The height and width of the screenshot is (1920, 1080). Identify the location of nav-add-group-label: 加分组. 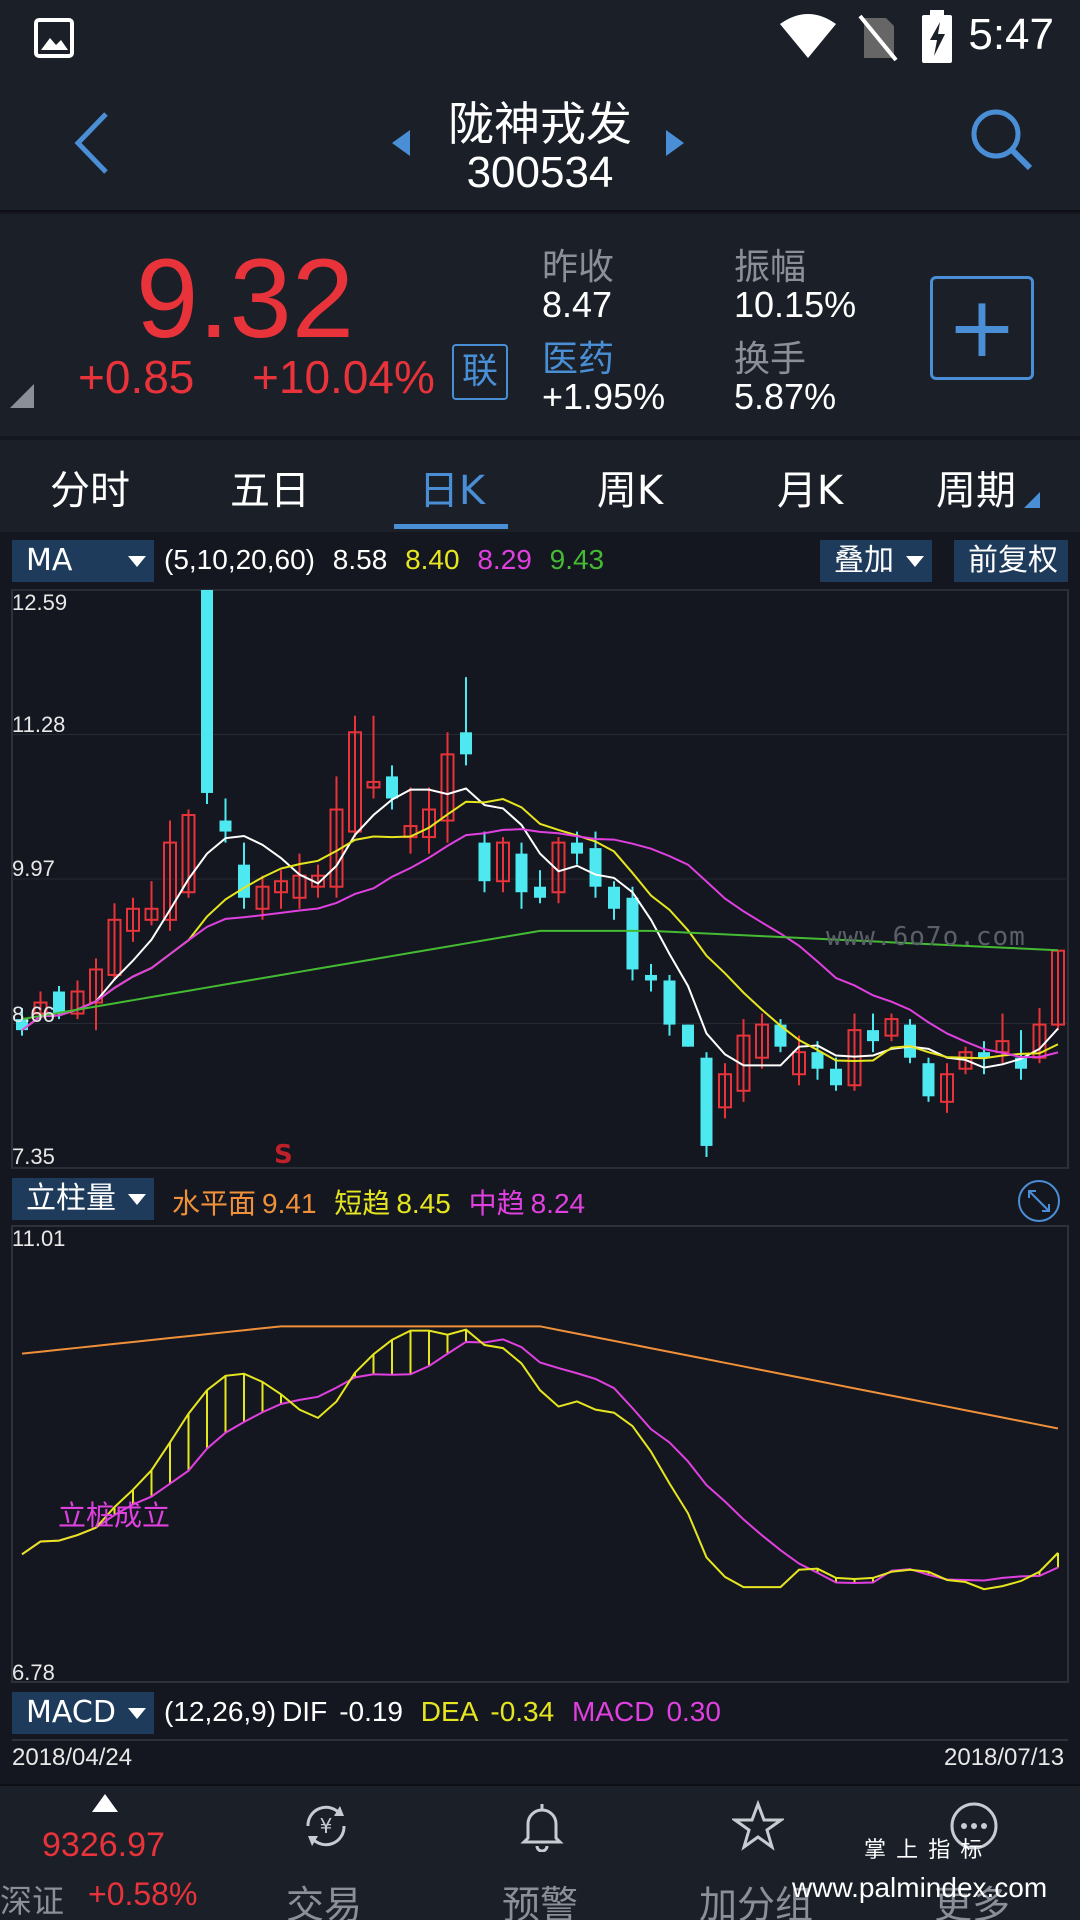
(755, 1901).